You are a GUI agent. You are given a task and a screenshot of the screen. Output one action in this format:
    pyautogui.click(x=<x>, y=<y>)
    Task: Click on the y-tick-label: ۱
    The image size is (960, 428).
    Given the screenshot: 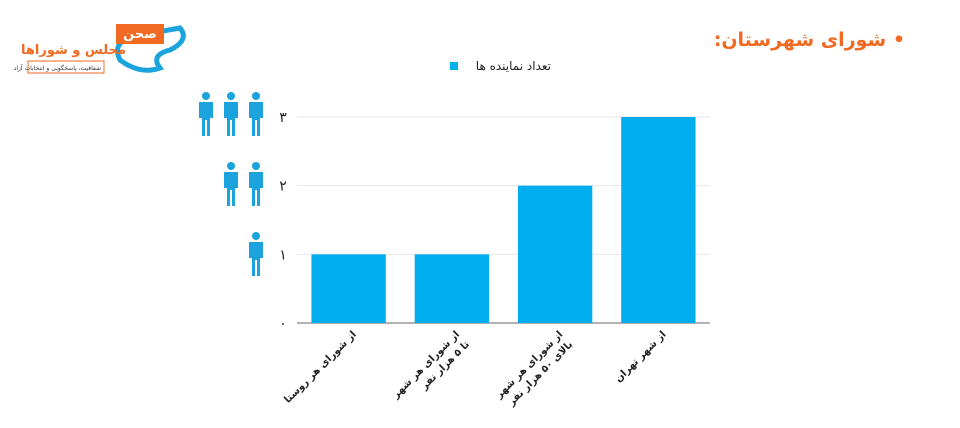 What is the action you would take?
    pyautogui.click(x=283, y=255)
    